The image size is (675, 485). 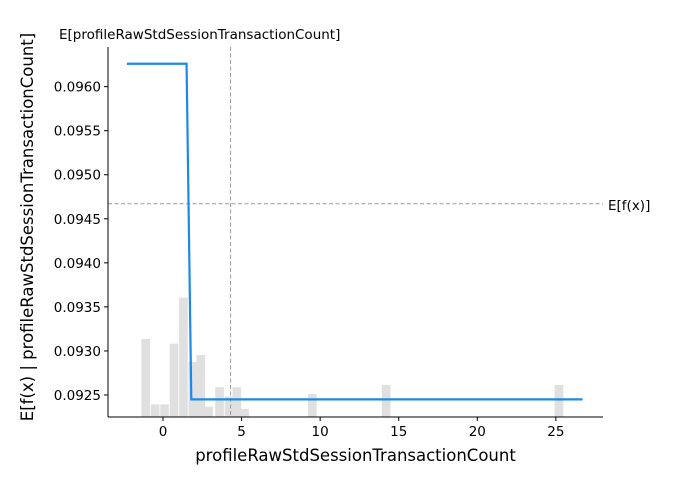 I want to click on x-axis-label: profileRawStdSessionTransactionCount, so click(x=355, y=455).